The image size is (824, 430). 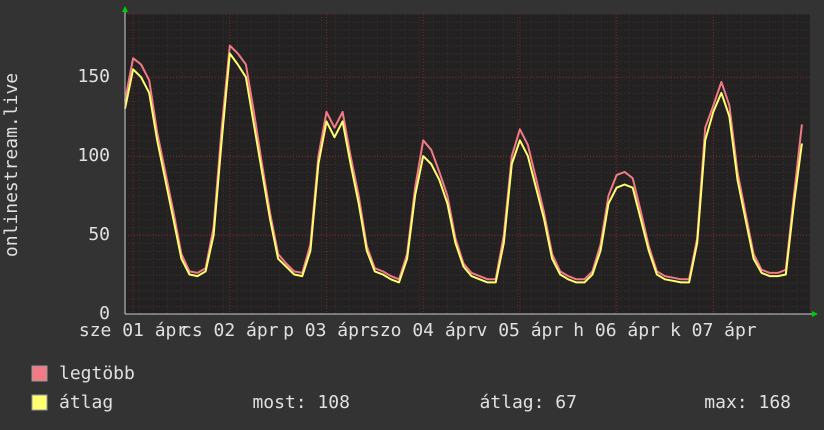 I want to click on x-tick-label: szo 04 ápr, so click(x=423, y=330).